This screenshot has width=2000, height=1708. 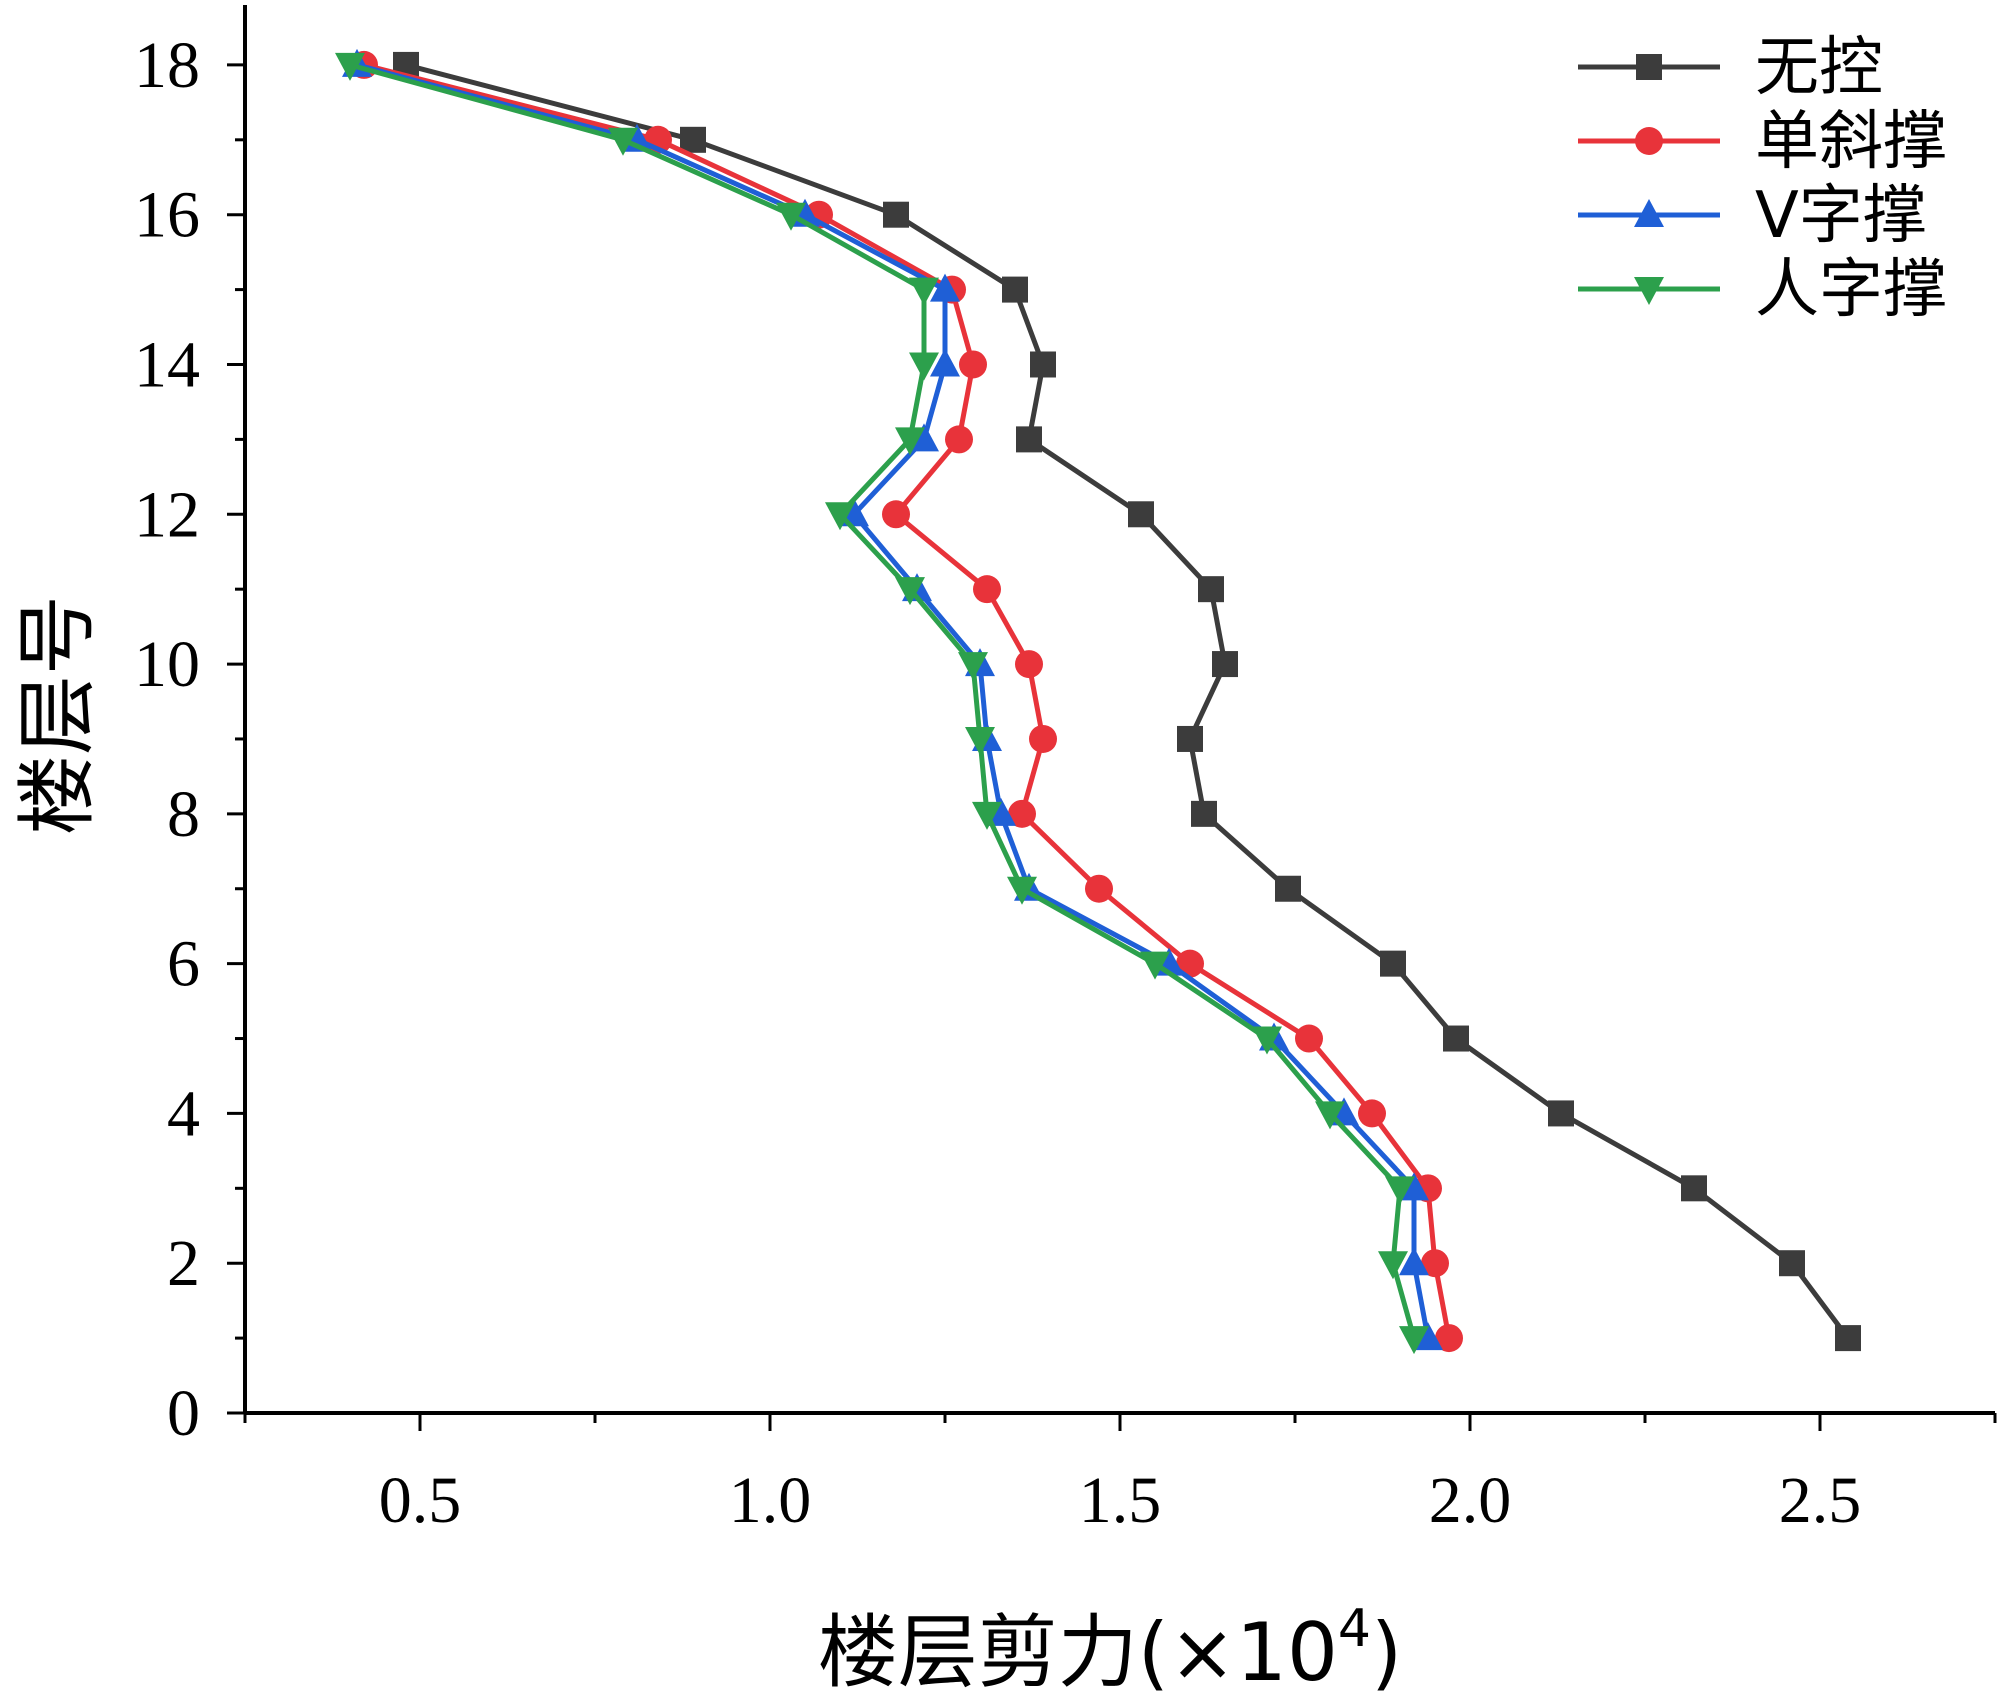 What do you see at coordinates (1851, 290) in the screenshot?
I see `legend-label: 人字撑` at bounding box center [1851, 290].